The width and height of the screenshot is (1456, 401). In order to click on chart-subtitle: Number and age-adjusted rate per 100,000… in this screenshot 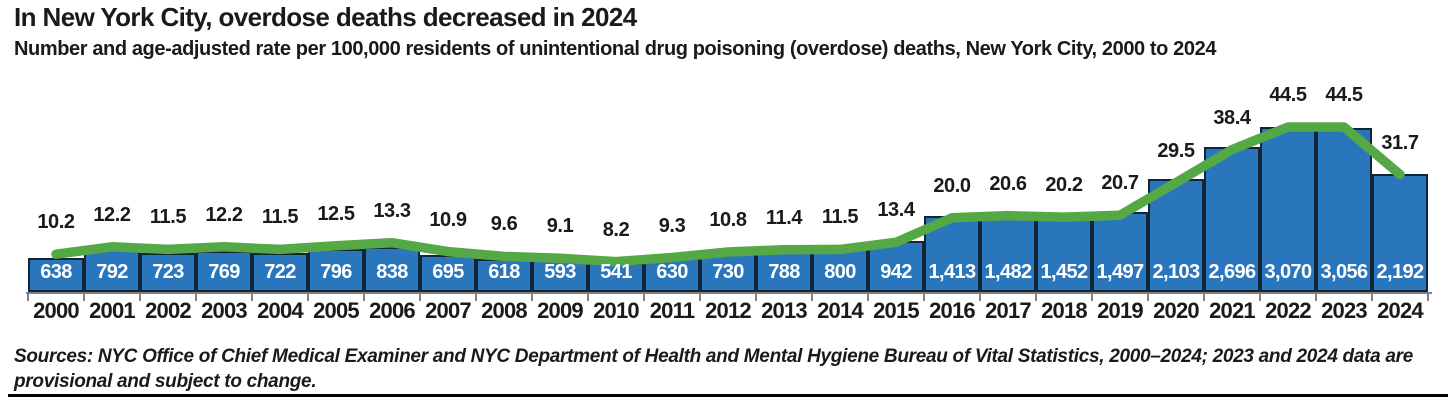, I will do `click(615, 49)`.